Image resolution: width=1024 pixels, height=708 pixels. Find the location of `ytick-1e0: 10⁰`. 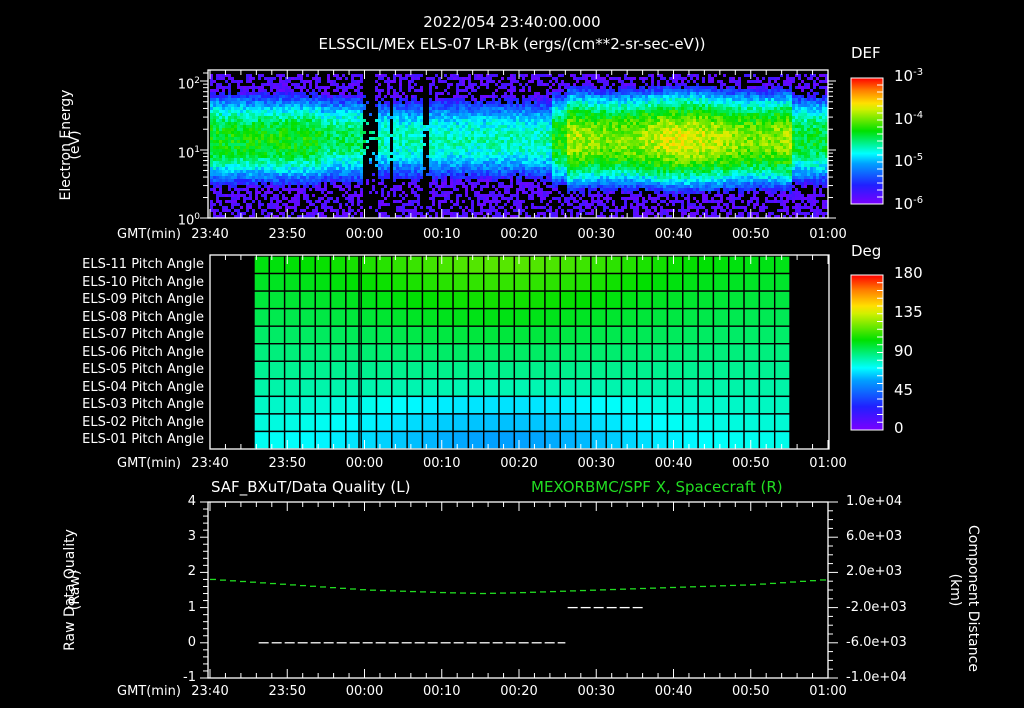

ytick-1e0: 10⁰ is located at coordinates (188, 220).